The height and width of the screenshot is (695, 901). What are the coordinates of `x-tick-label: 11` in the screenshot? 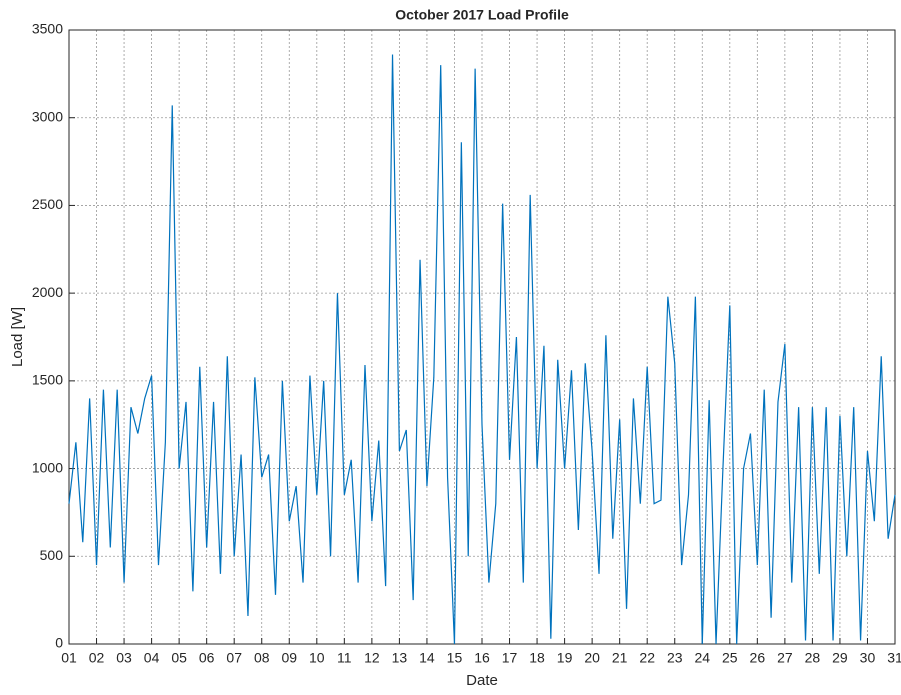 It's located at (344, 658).